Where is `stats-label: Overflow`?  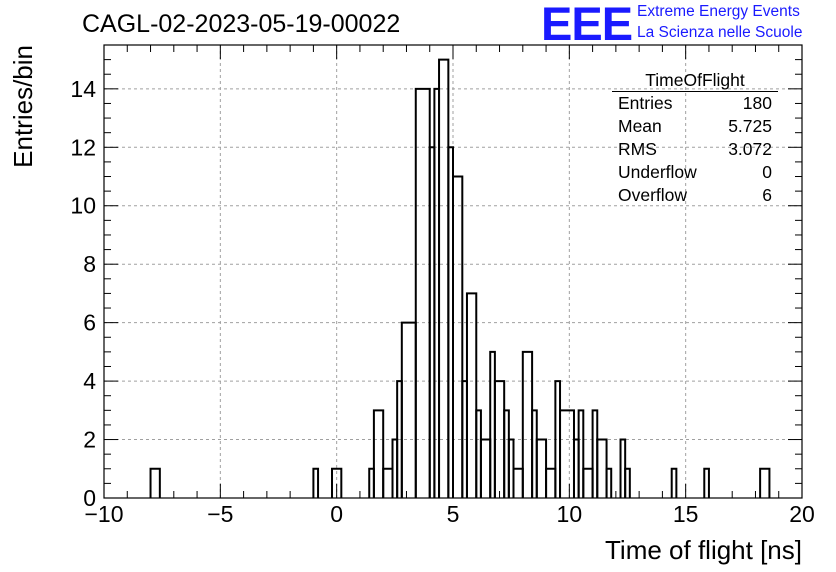 stats-label: Overflow is located at coordinates (653, 195).